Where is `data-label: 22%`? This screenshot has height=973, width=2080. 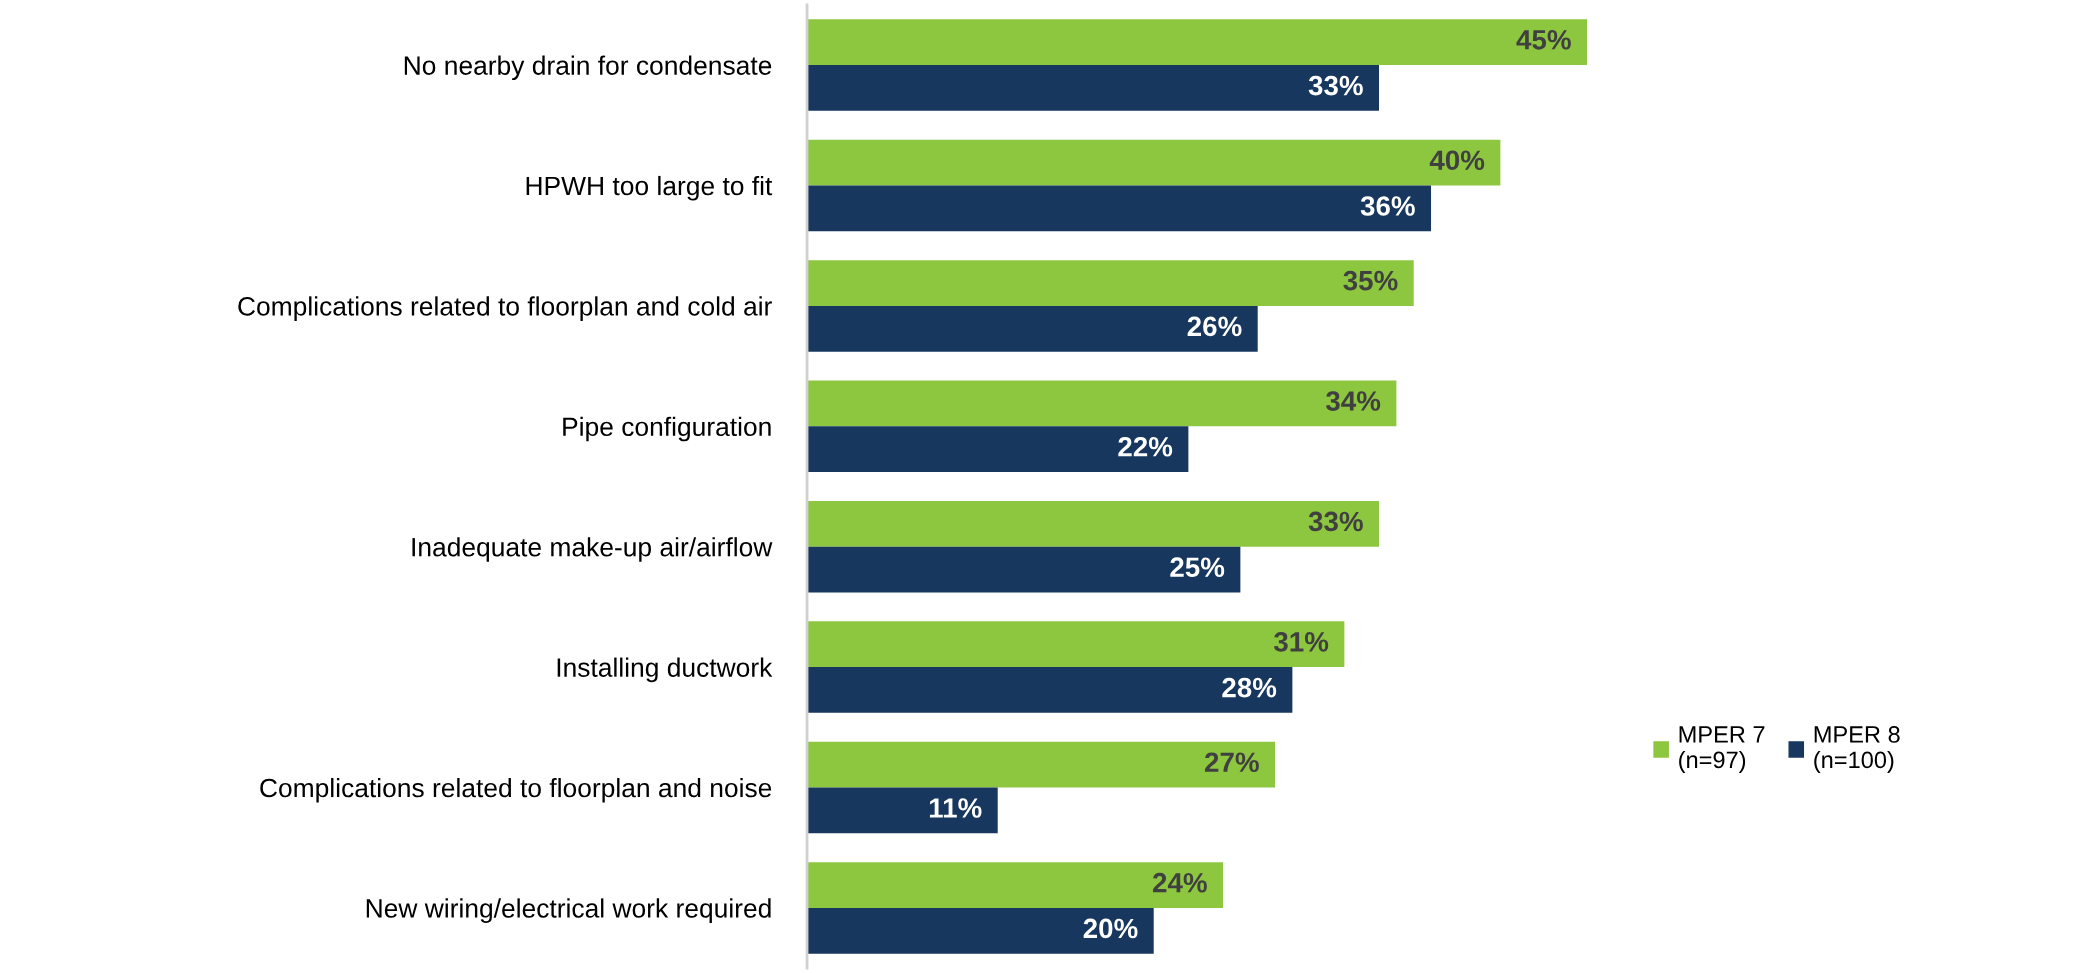 data-label: 22% is located at coordinates (1145, 446).